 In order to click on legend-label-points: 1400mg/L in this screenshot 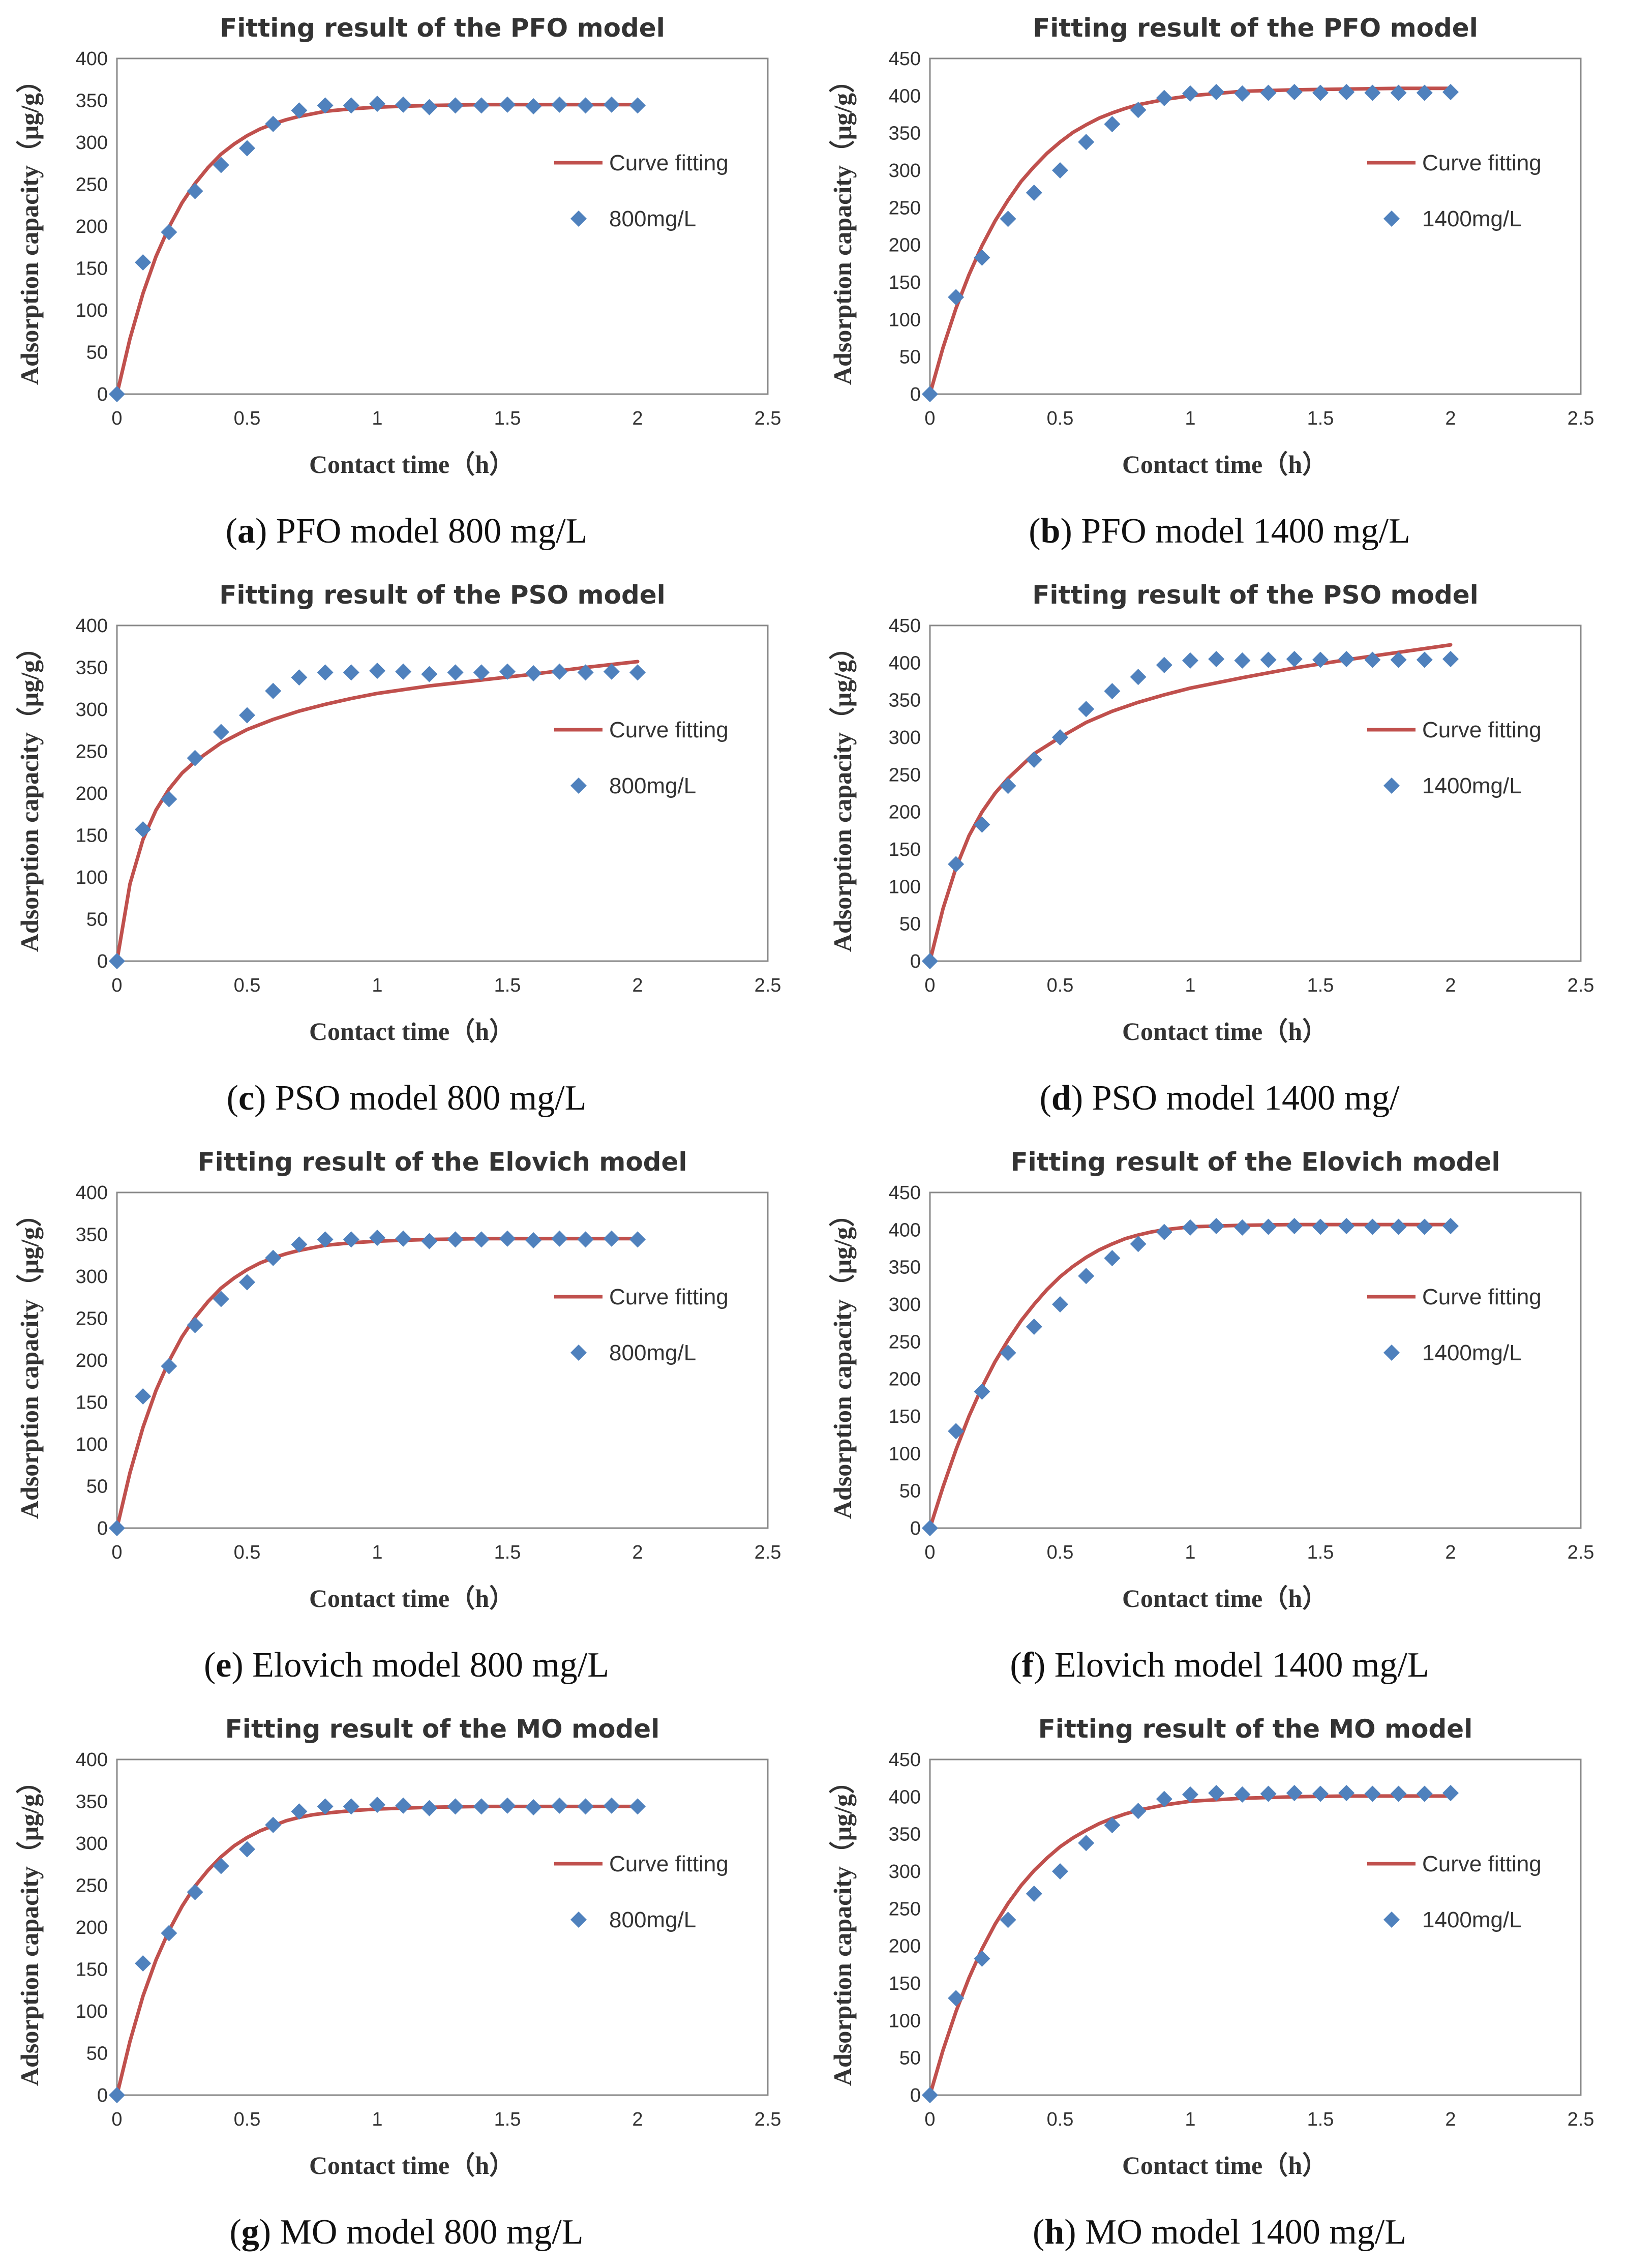, I will do `click(1472, 1919)`.